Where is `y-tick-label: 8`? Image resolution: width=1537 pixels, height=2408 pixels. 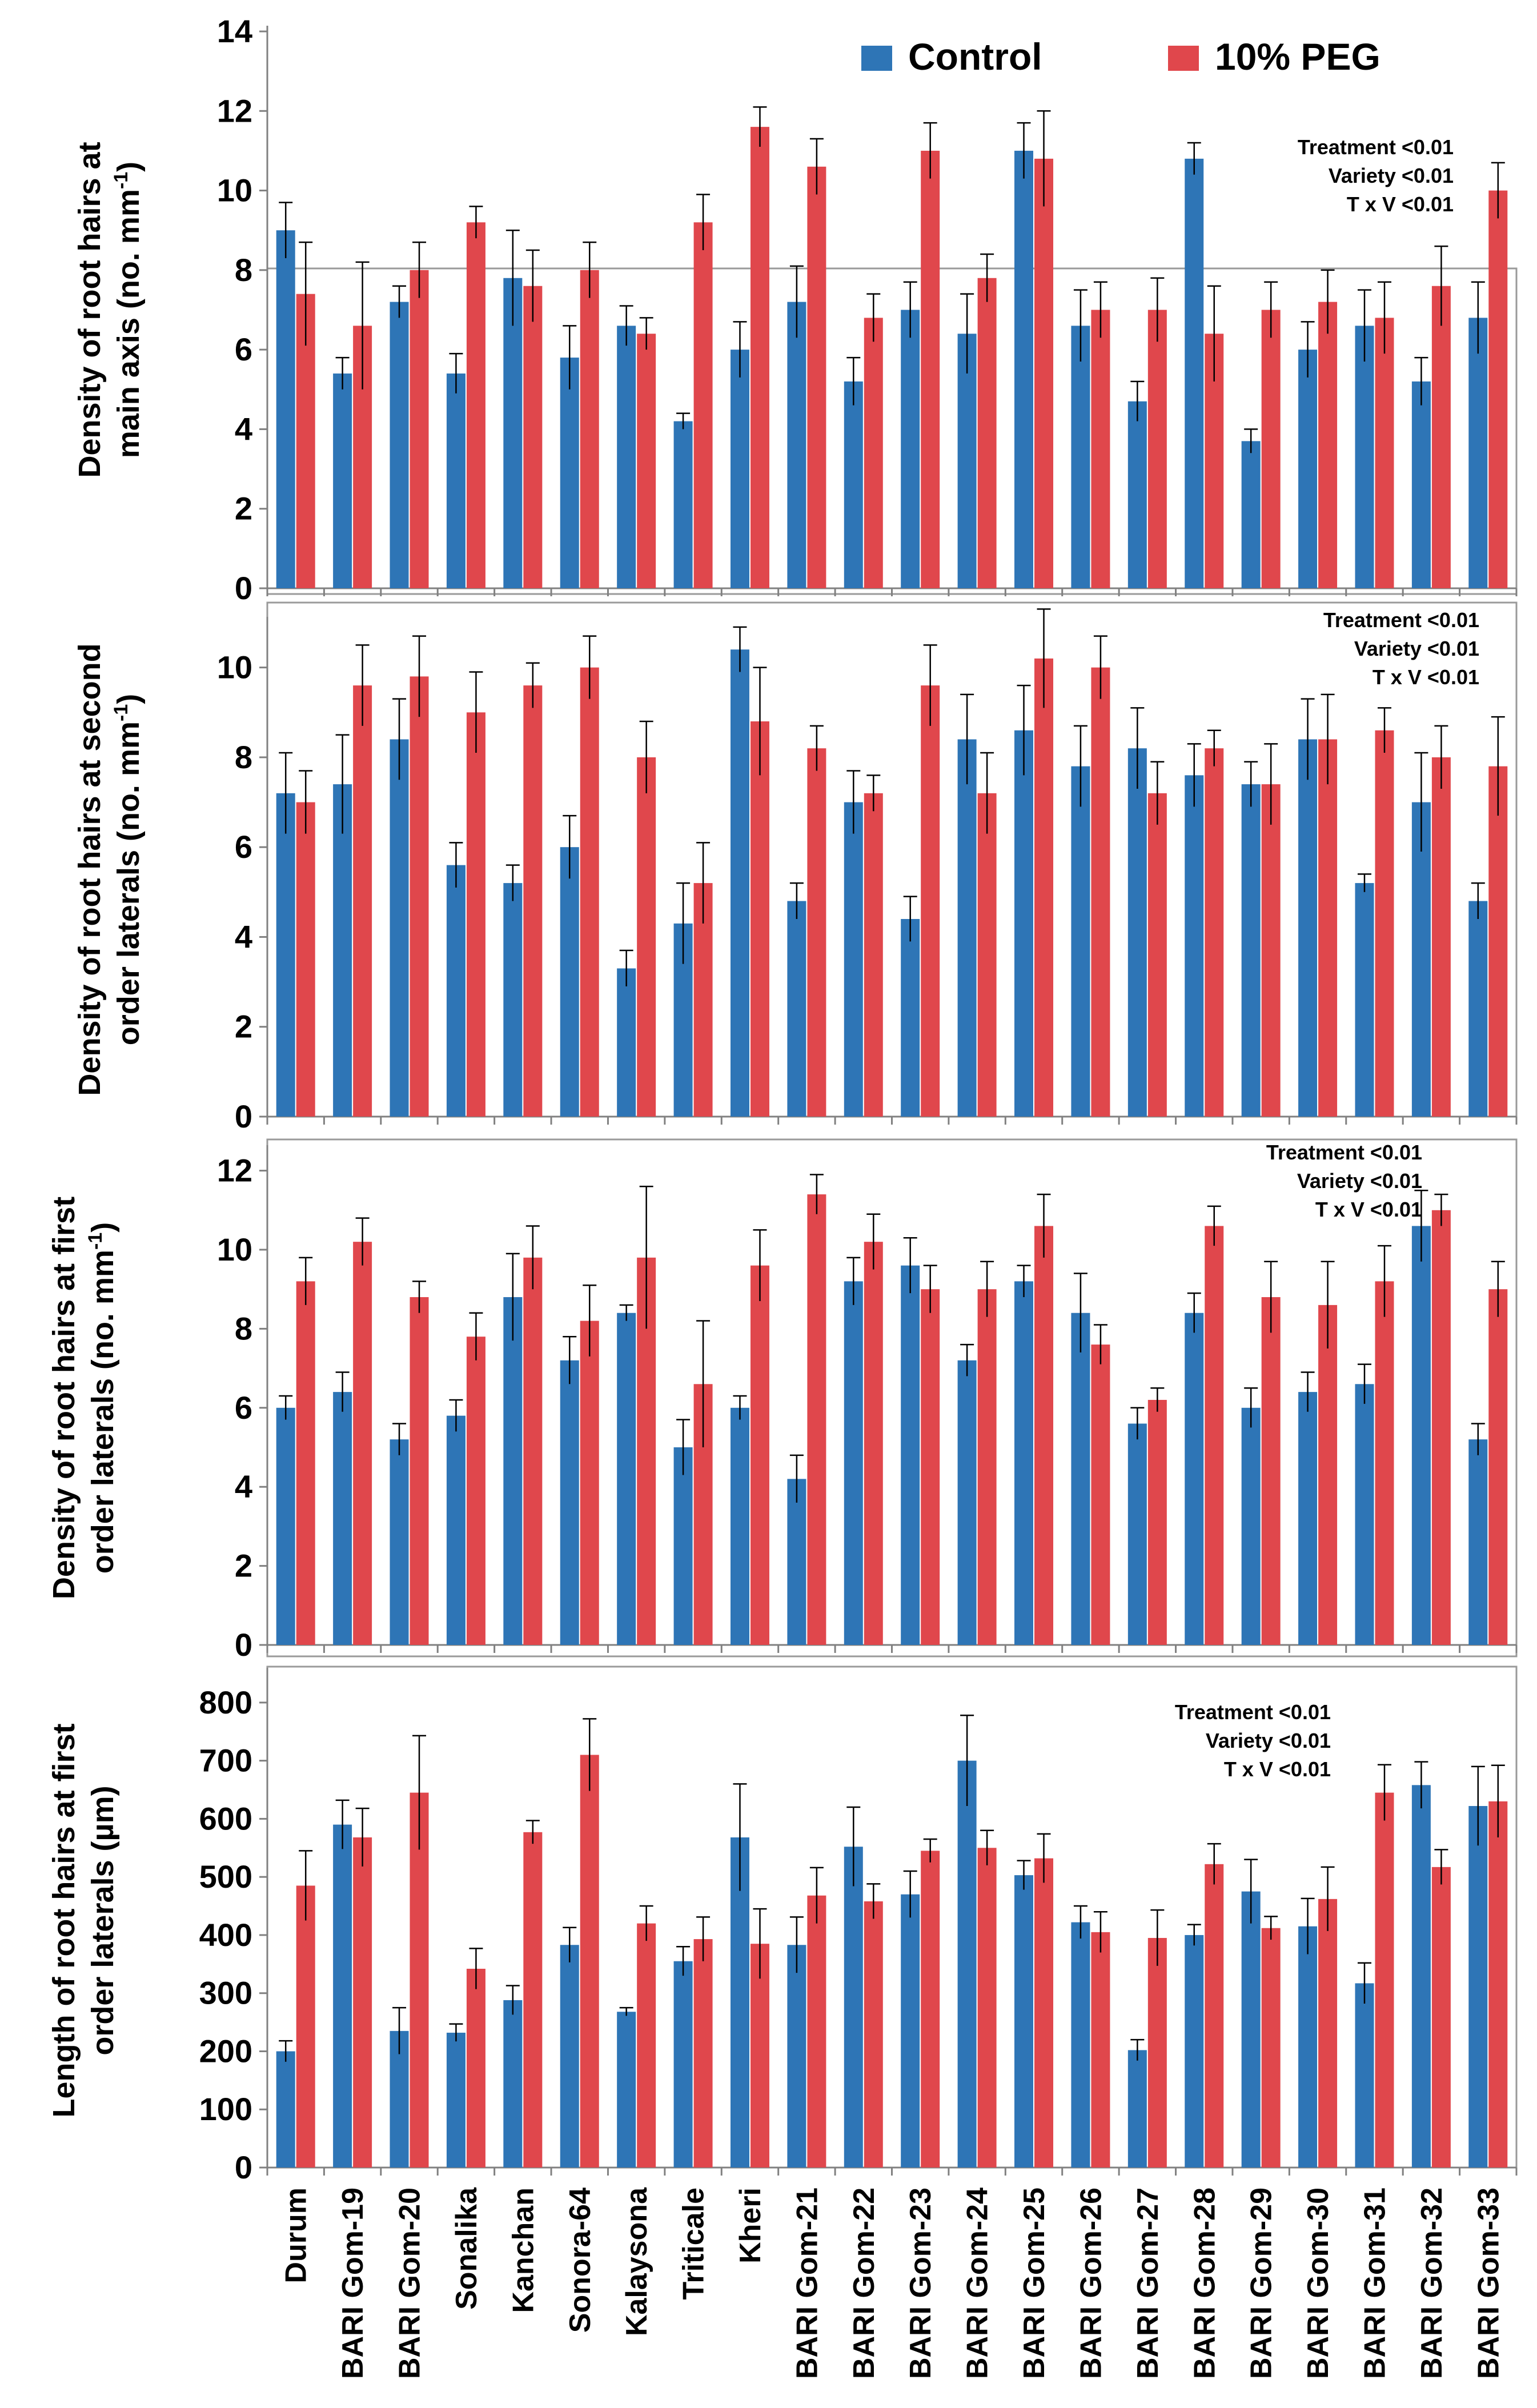
y-tick-label: 8 is located at coordinates (243, 1328).